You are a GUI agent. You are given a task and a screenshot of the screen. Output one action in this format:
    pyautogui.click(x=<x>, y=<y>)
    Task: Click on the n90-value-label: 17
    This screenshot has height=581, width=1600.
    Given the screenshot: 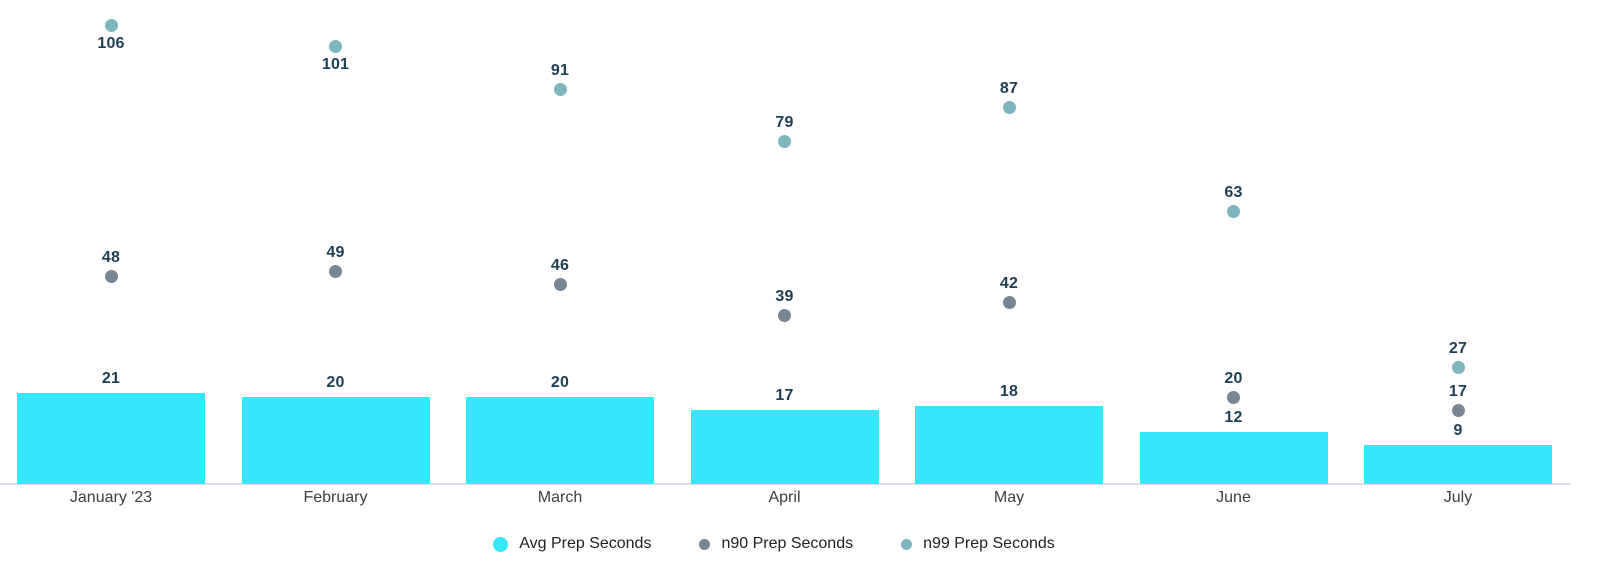 What is the action you would take?
    pyautogui.click(x=1458, y=391)
    